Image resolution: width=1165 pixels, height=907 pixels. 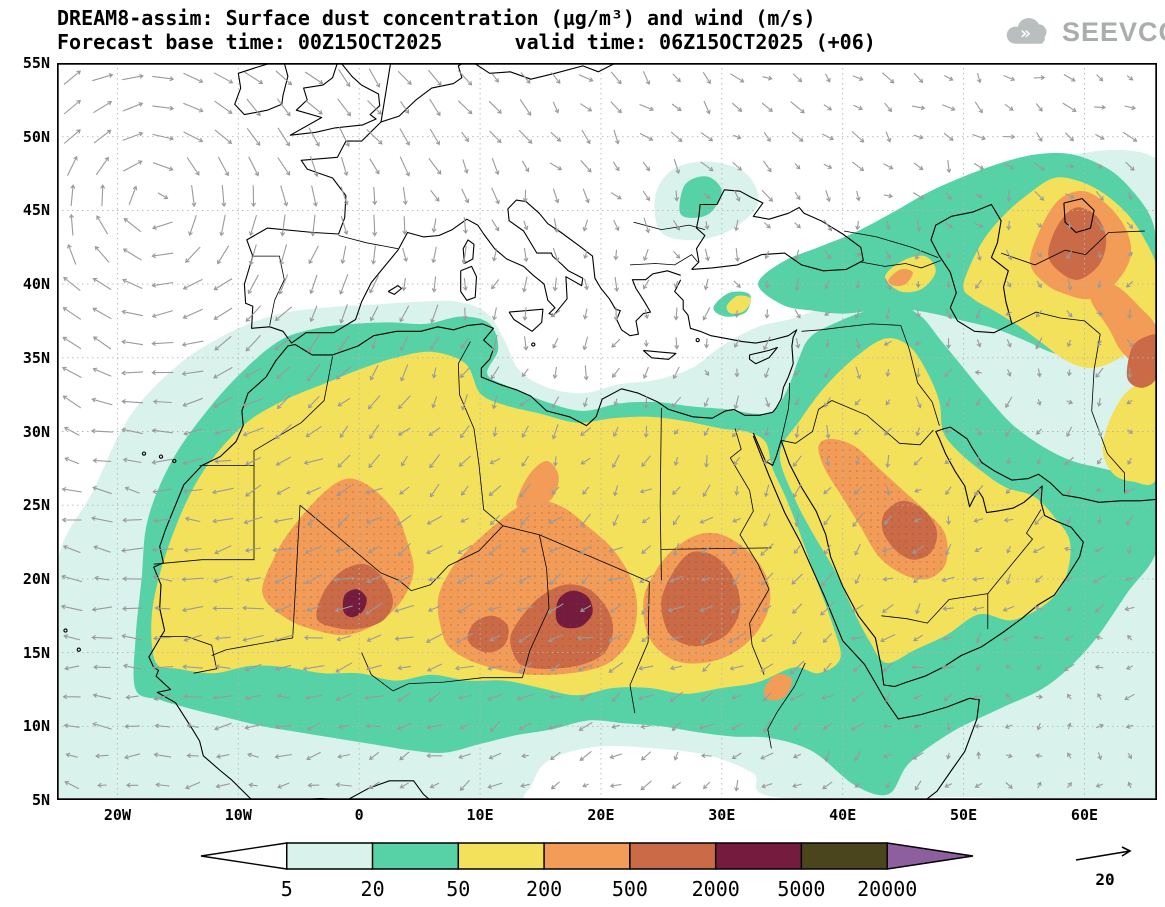 I want to click on wind-reference-value: 20, so click(x=1105, y=879).